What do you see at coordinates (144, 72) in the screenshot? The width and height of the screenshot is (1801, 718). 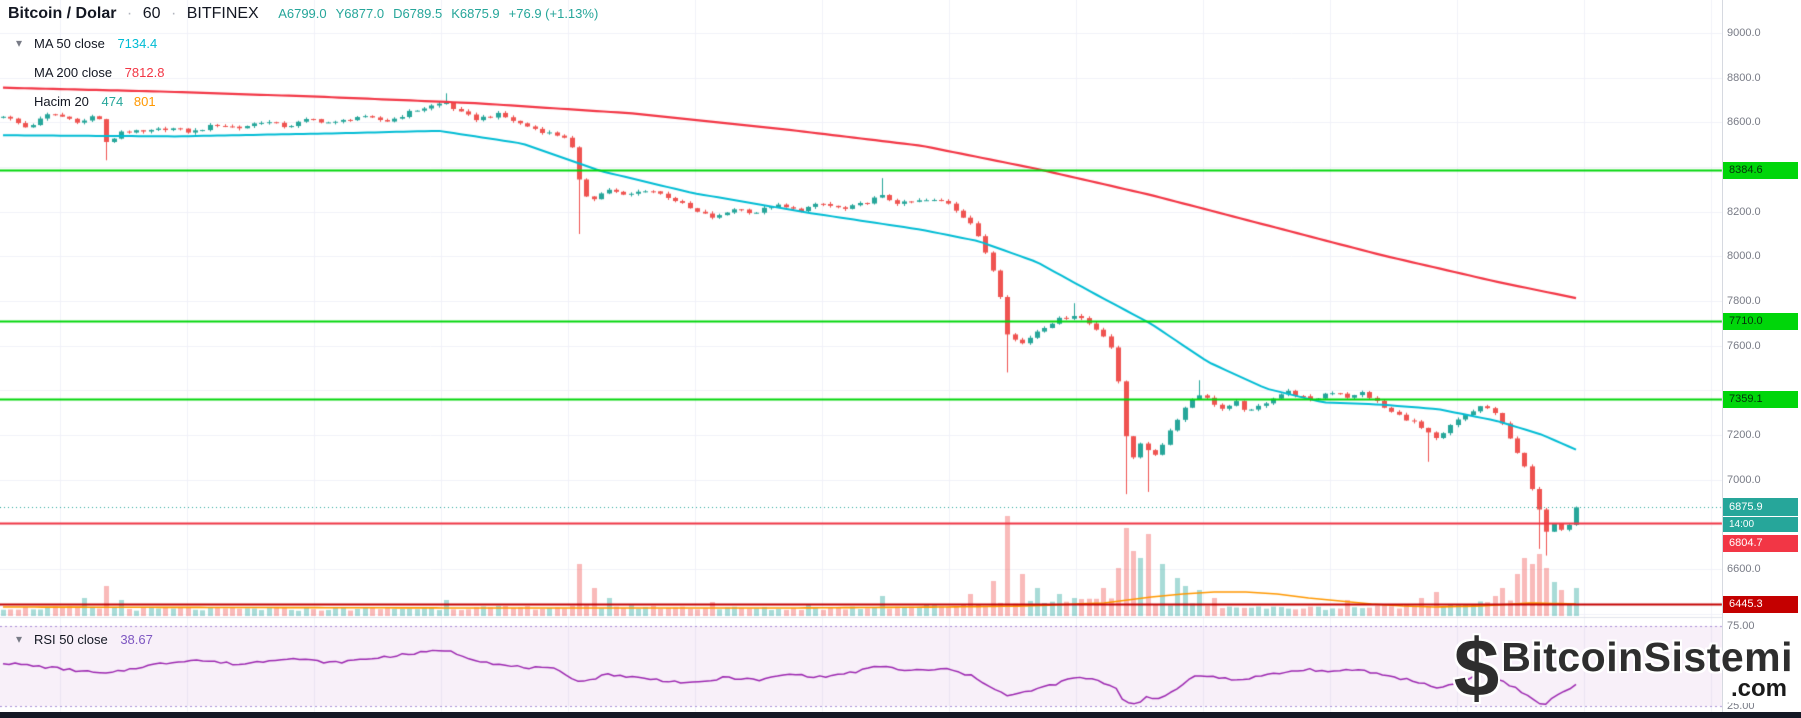 I see `ma200-value: 7812.8` at bounding box center [144, 72].